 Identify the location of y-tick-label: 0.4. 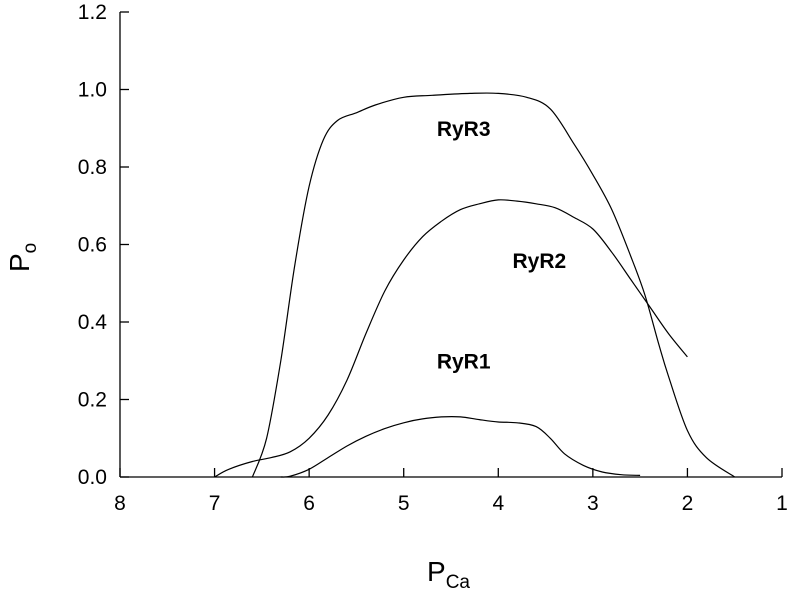
(93, 322).